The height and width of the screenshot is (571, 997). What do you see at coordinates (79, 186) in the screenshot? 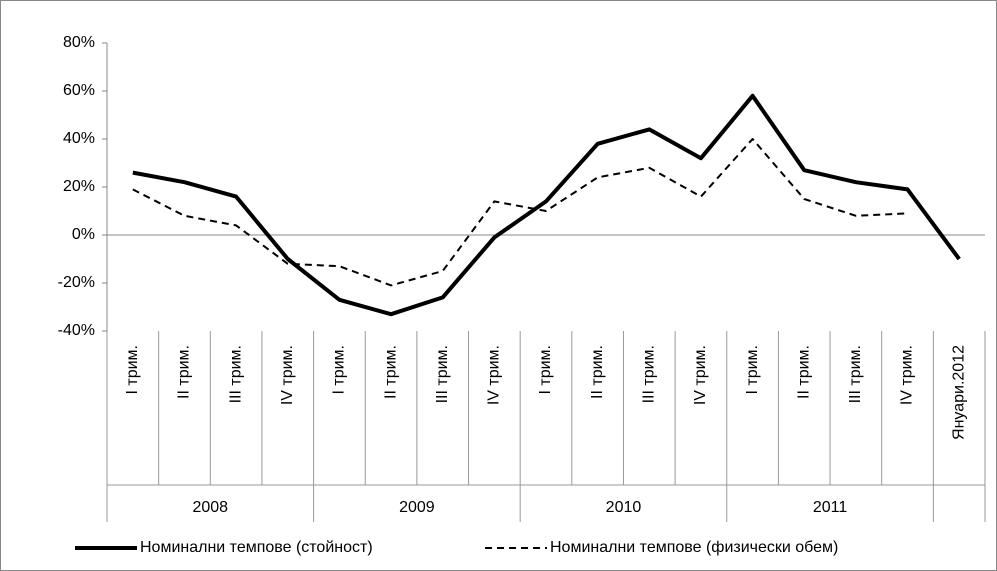
I see `y-tick-label: 20%` at bounding box center [79, 186].